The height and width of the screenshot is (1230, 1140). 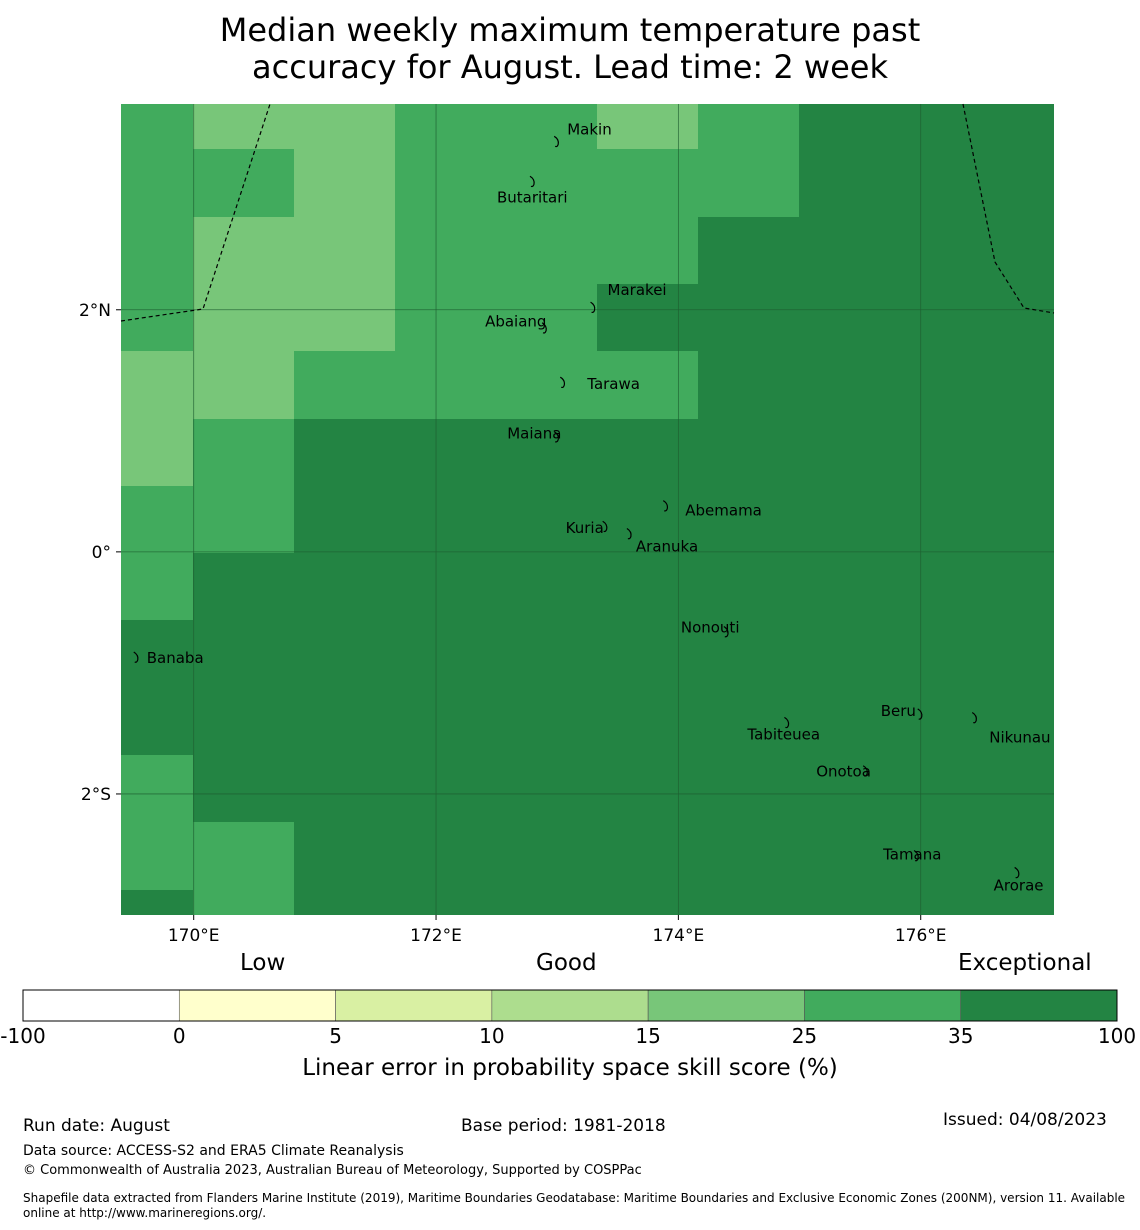 I want to click on title-line-1: Median weekly maximum temperature past, so click(x=570, y=30).